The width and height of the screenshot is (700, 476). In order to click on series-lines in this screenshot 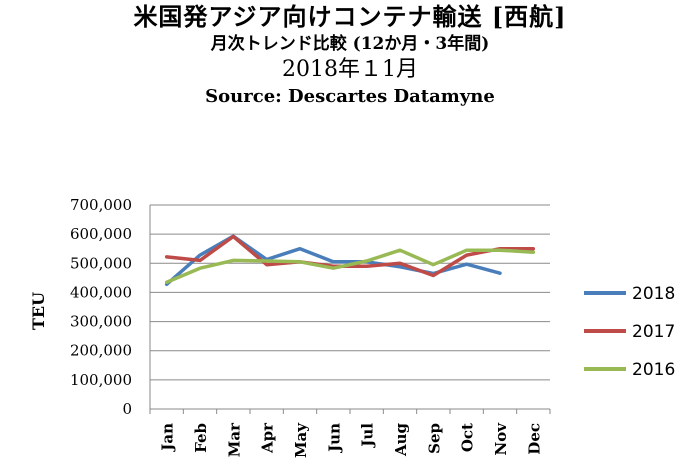, I will do `click(350, 260)`.